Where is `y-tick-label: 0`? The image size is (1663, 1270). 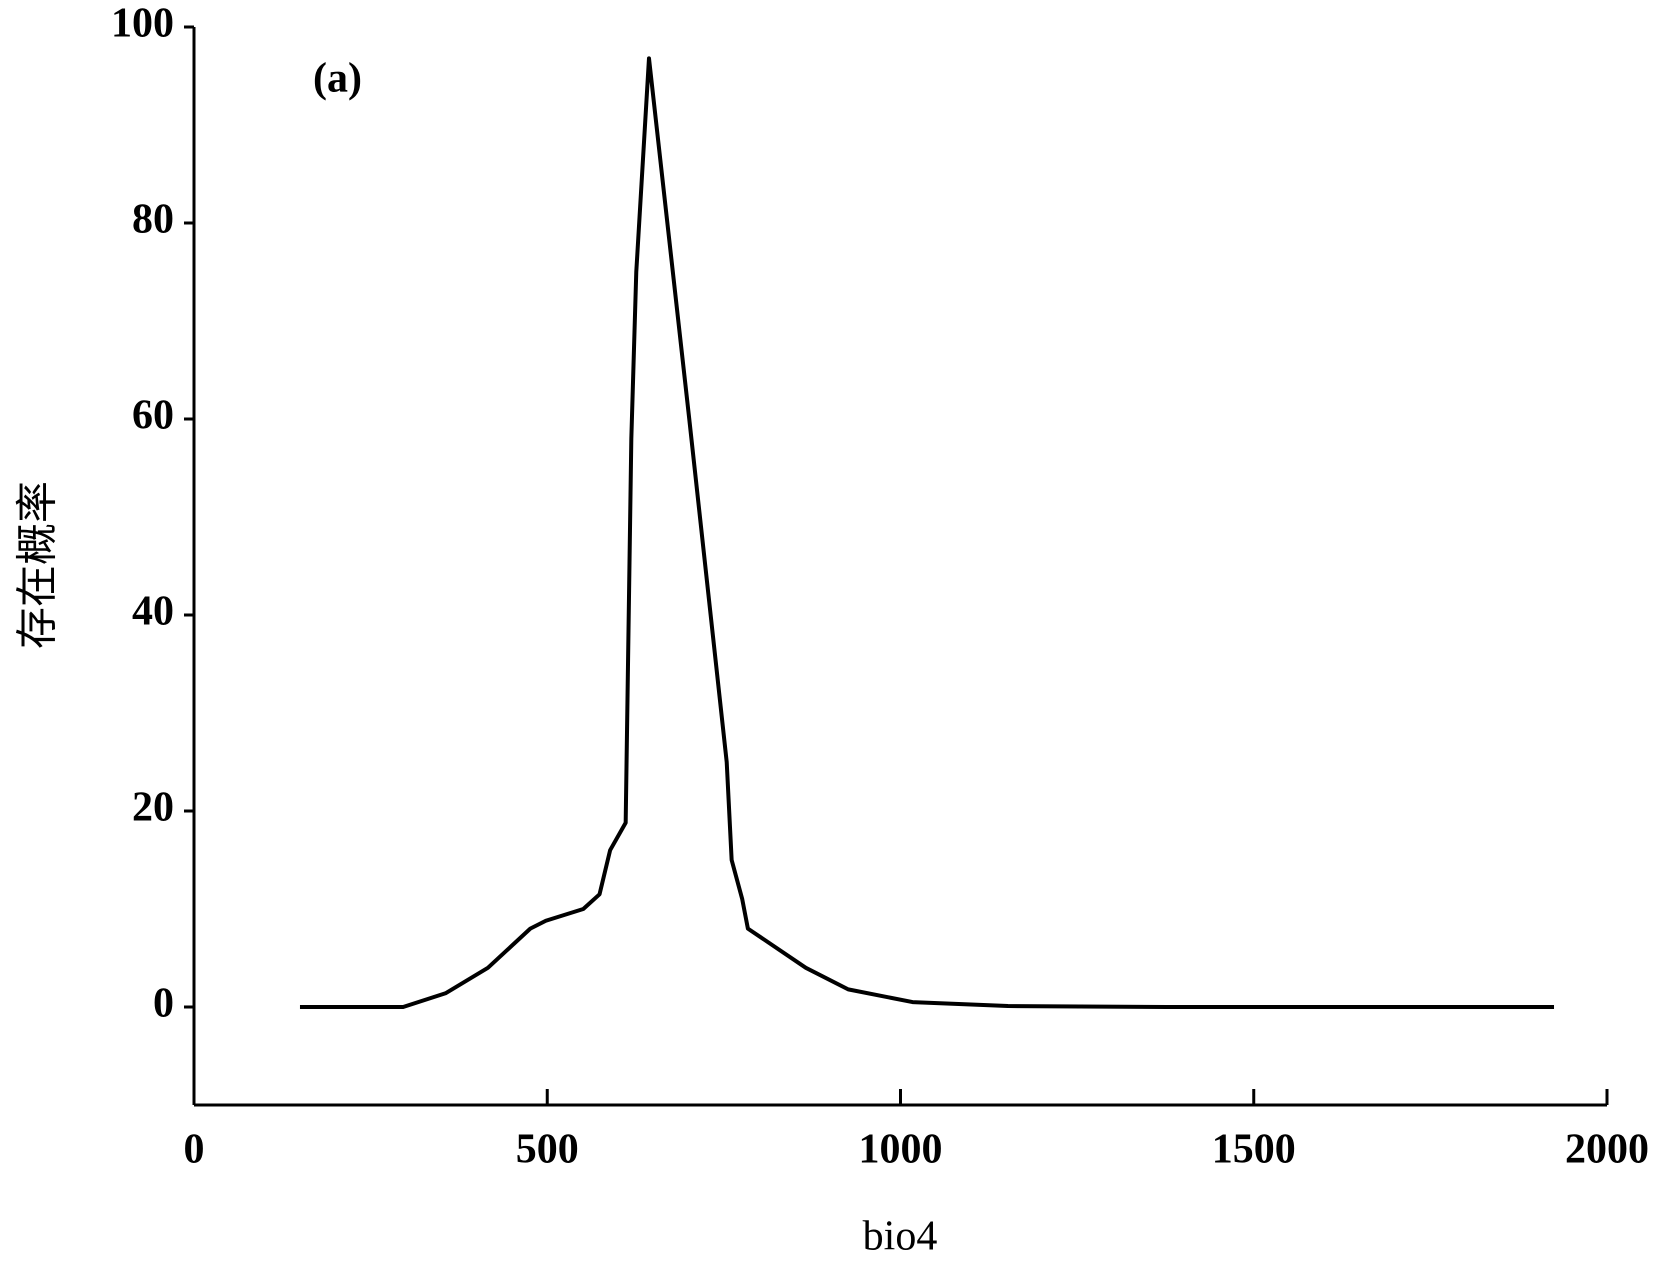 y-tick-label: 0 is located at coordinates (163, 1004).